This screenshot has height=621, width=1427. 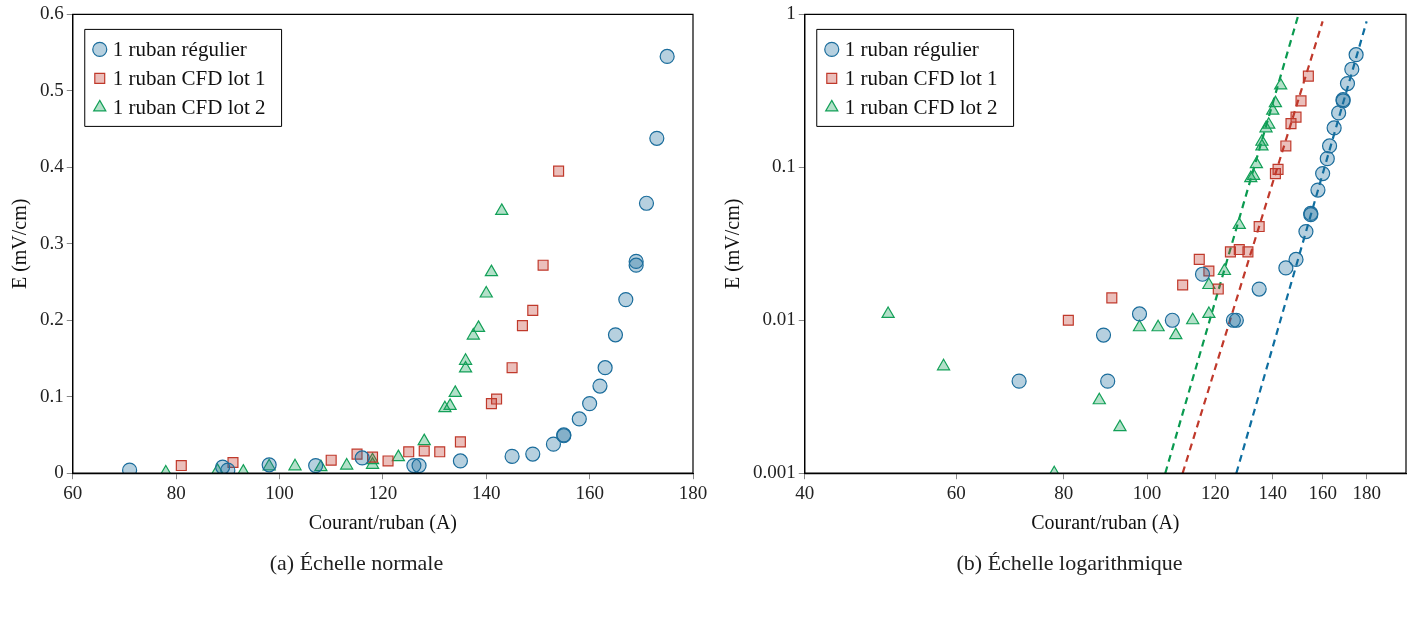 I want to click on y-tick-label: 0.001, so click(x=774, y=472).